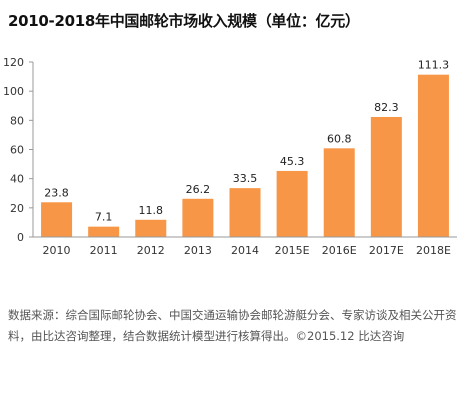 The height and width of the screenshot is (400, 467). Describe the element at coordinates (433, 250) in the screenshot. I see `x-tick-label: 2018E` at that location.